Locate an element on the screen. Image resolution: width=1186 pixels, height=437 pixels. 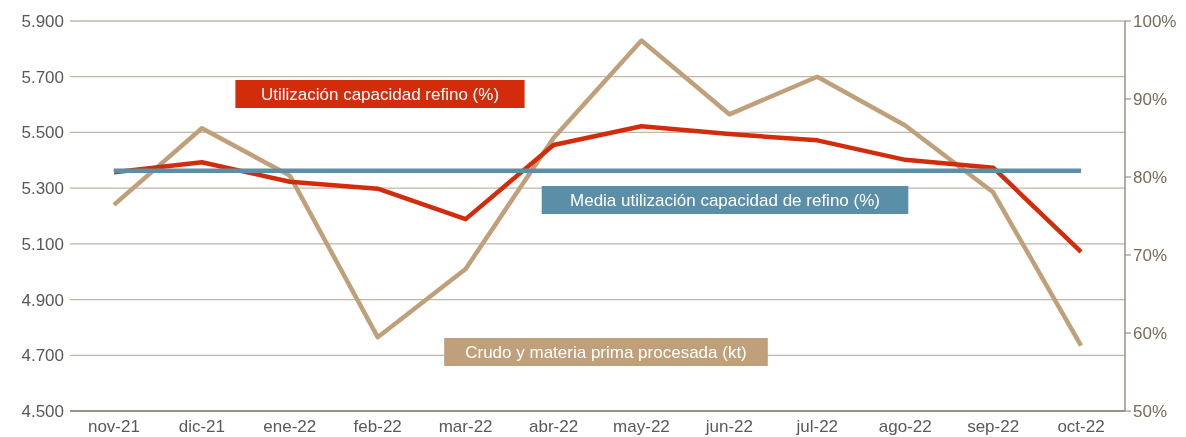
x-tick-label: mar-22 is located at coordinates (465, 426).